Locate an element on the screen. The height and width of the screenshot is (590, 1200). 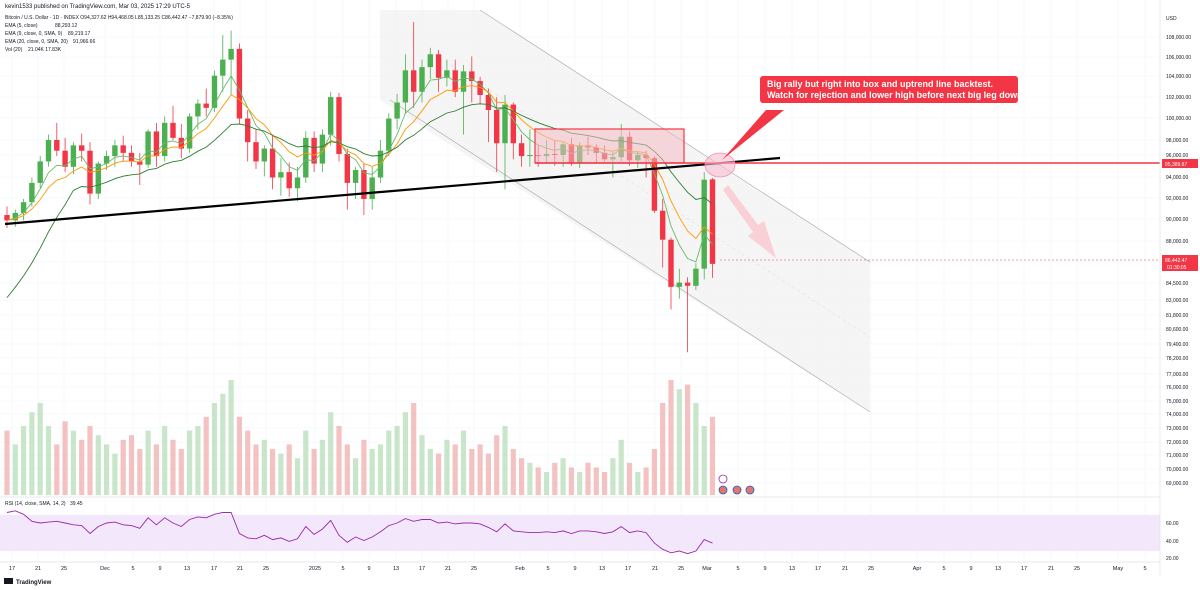
price-tick-label: 71,000.00 is located at coordinates (1177, 456).